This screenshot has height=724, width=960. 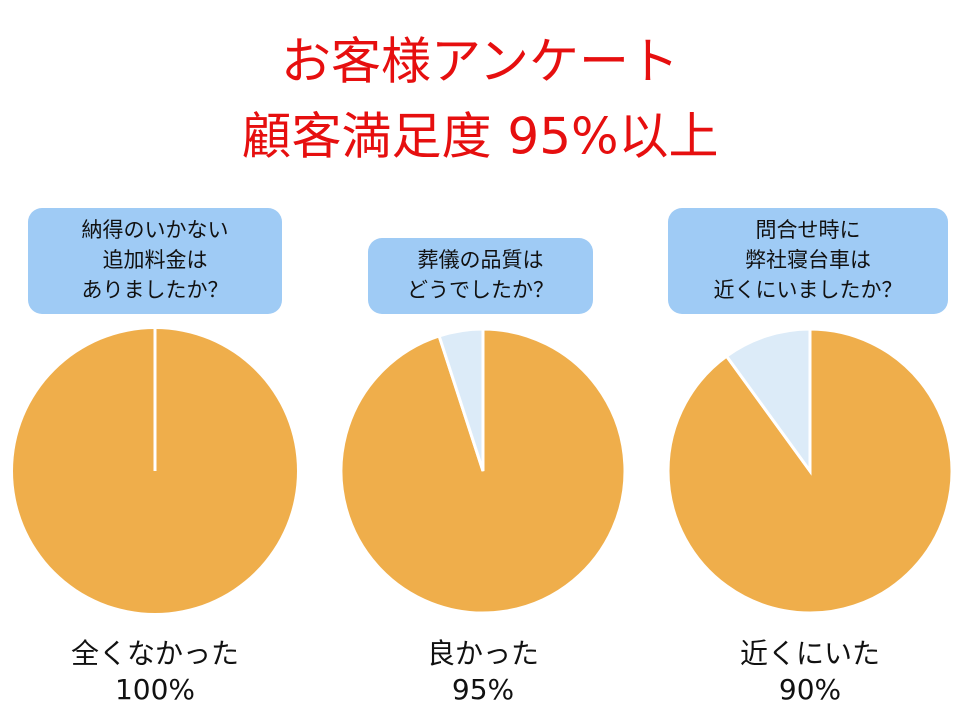 I want to click on answer-label: 近くにいた, so click(x=810, y=653).